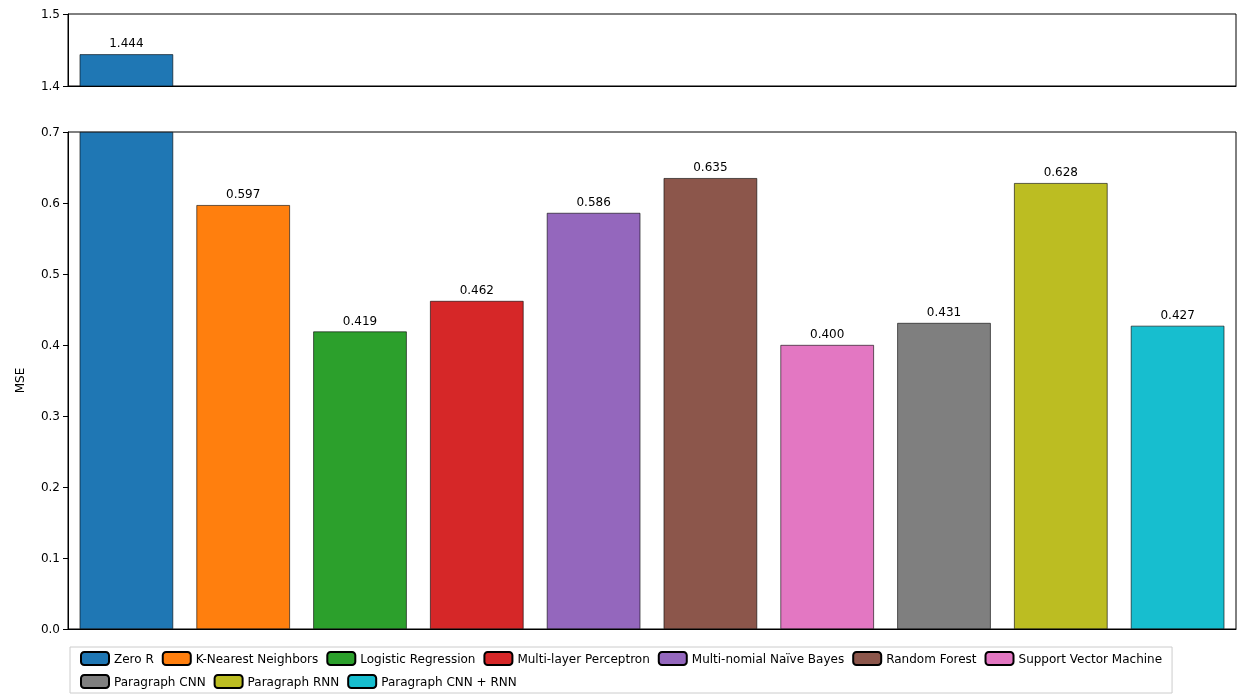 Image resolution: width=1243 pixels, height=695 pixels. Describe the element at coordinates (1090, 658) in the screenshot. I see `legend-label: Support Vector Machine` at that location.